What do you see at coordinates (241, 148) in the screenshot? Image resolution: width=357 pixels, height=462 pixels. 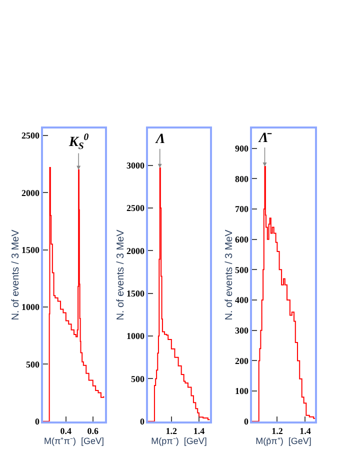 I see `y-tick-label: 900` at bounding box center [241, 148].